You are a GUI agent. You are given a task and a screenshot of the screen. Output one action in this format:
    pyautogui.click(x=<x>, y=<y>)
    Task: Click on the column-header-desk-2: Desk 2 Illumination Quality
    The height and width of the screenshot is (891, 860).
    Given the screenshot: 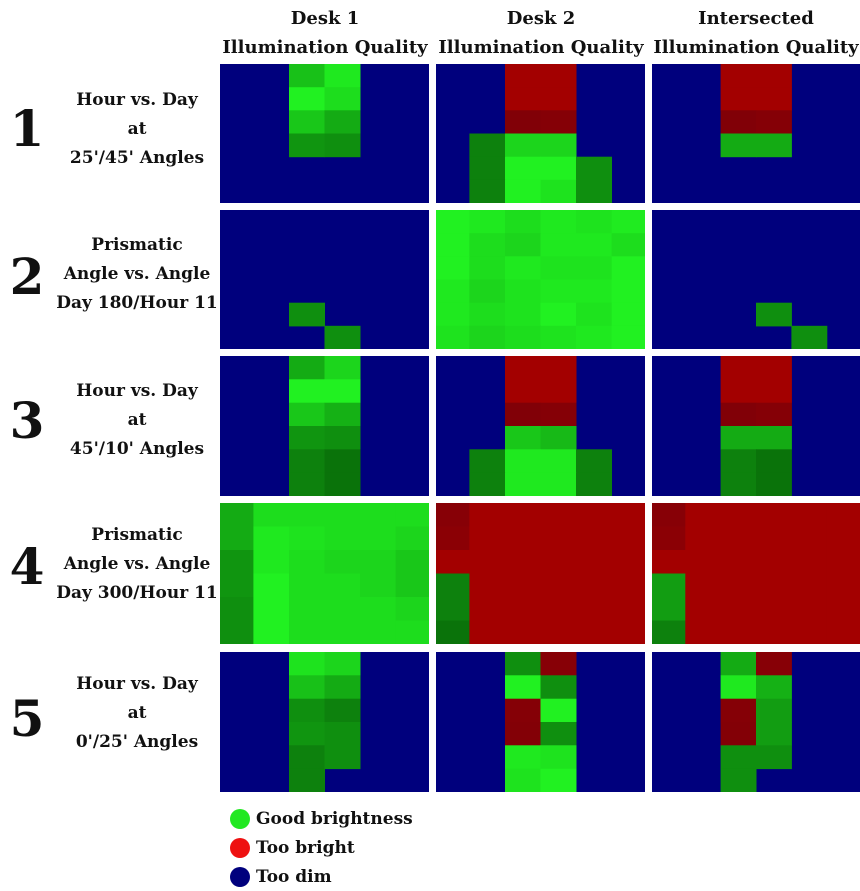 What is the action you would take?
    pyautogui.click(x=541, y=33)
    